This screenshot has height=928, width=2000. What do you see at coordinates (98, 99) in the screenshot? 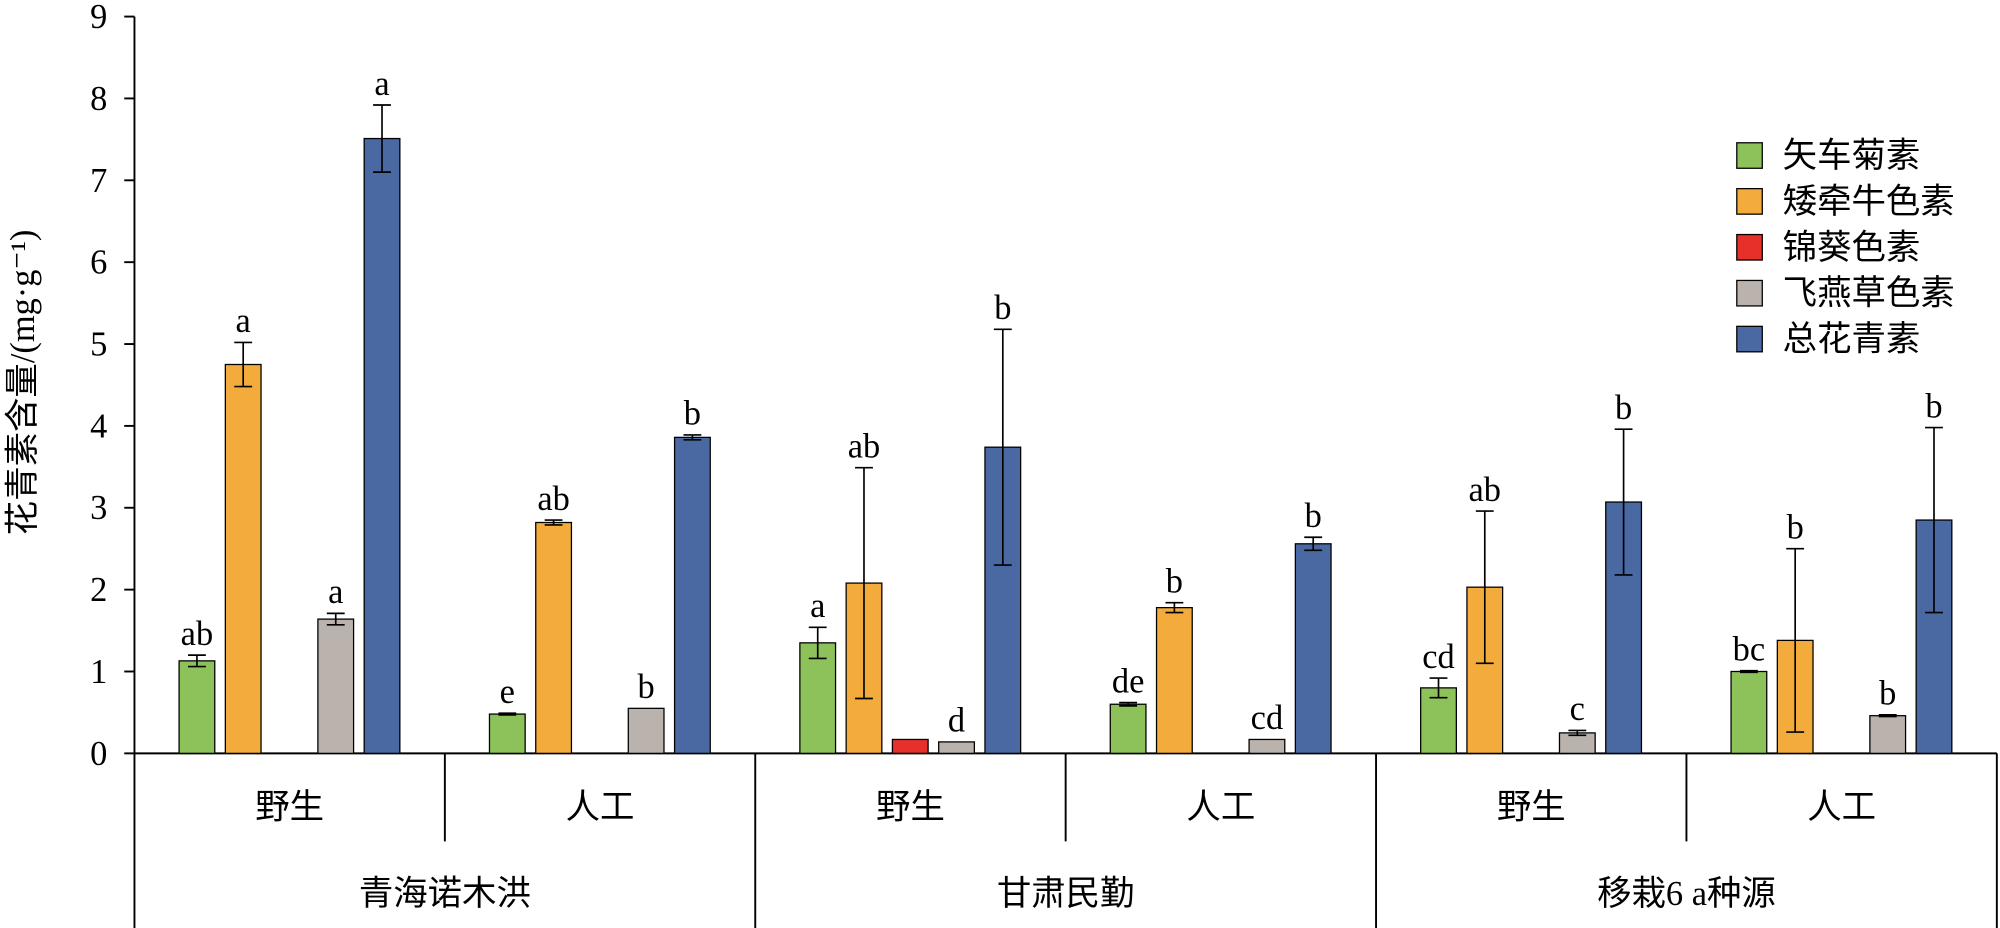
I see `y-tick-label: 8` at bounding box center [98, 99].